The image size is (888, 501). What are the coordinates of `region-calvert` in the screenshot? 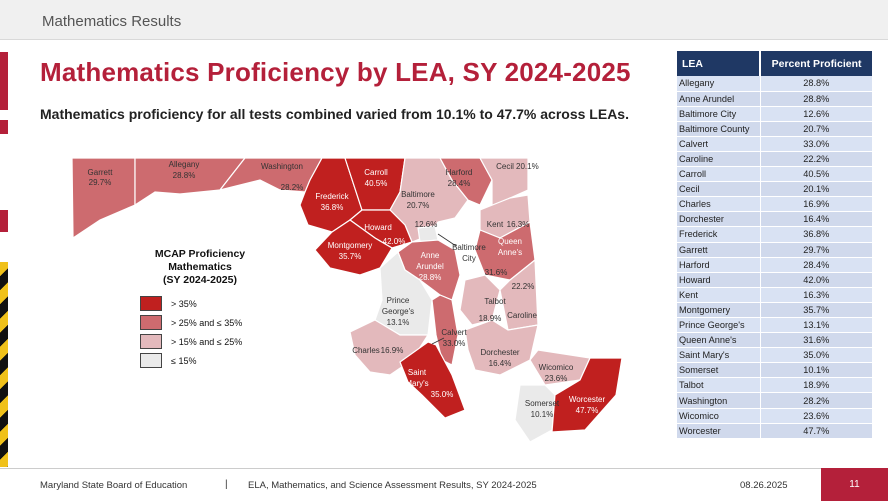 It's located at (445, 330).